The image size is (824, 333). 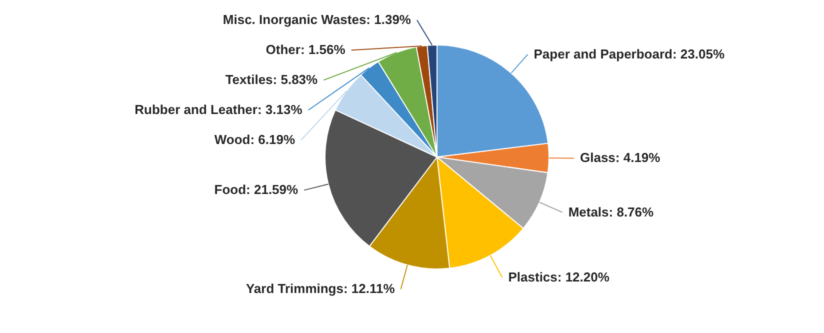 I want to click on slice-label: Glass: 4.19%, so click(x=620, y=158).